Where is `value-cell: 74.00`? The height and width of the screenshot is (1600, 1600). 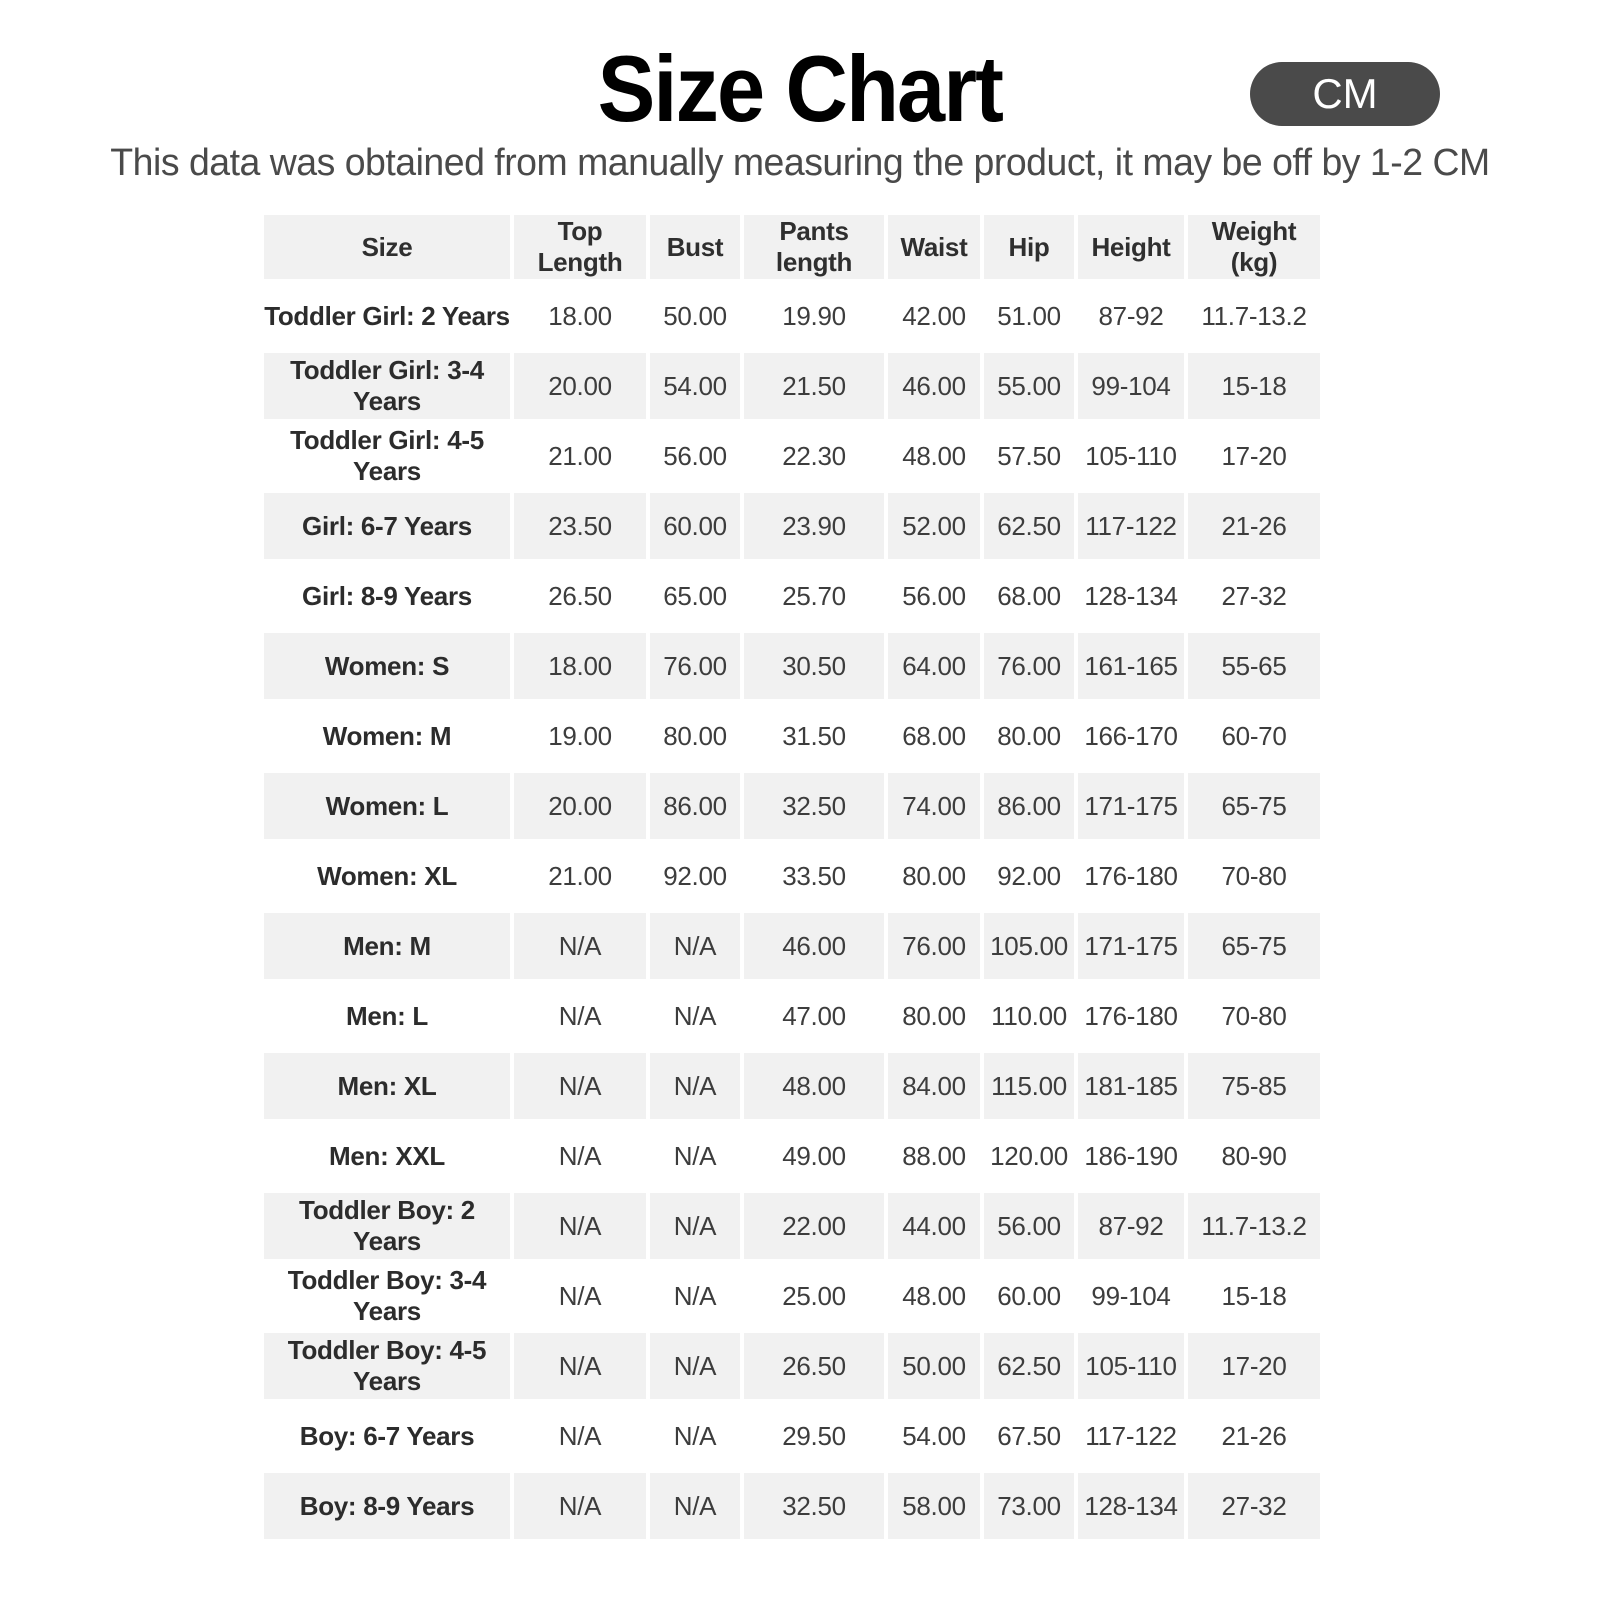
value-cell: 74.00 is located at coordinates (934, 806).